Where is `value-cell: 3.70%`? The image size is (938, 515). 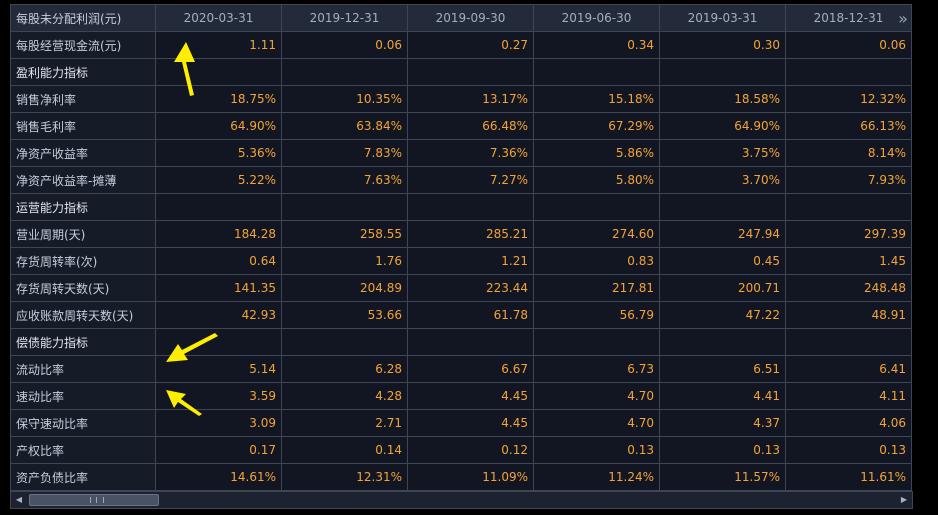 value-cell: 3.70% is located at coordinates (722, 180).